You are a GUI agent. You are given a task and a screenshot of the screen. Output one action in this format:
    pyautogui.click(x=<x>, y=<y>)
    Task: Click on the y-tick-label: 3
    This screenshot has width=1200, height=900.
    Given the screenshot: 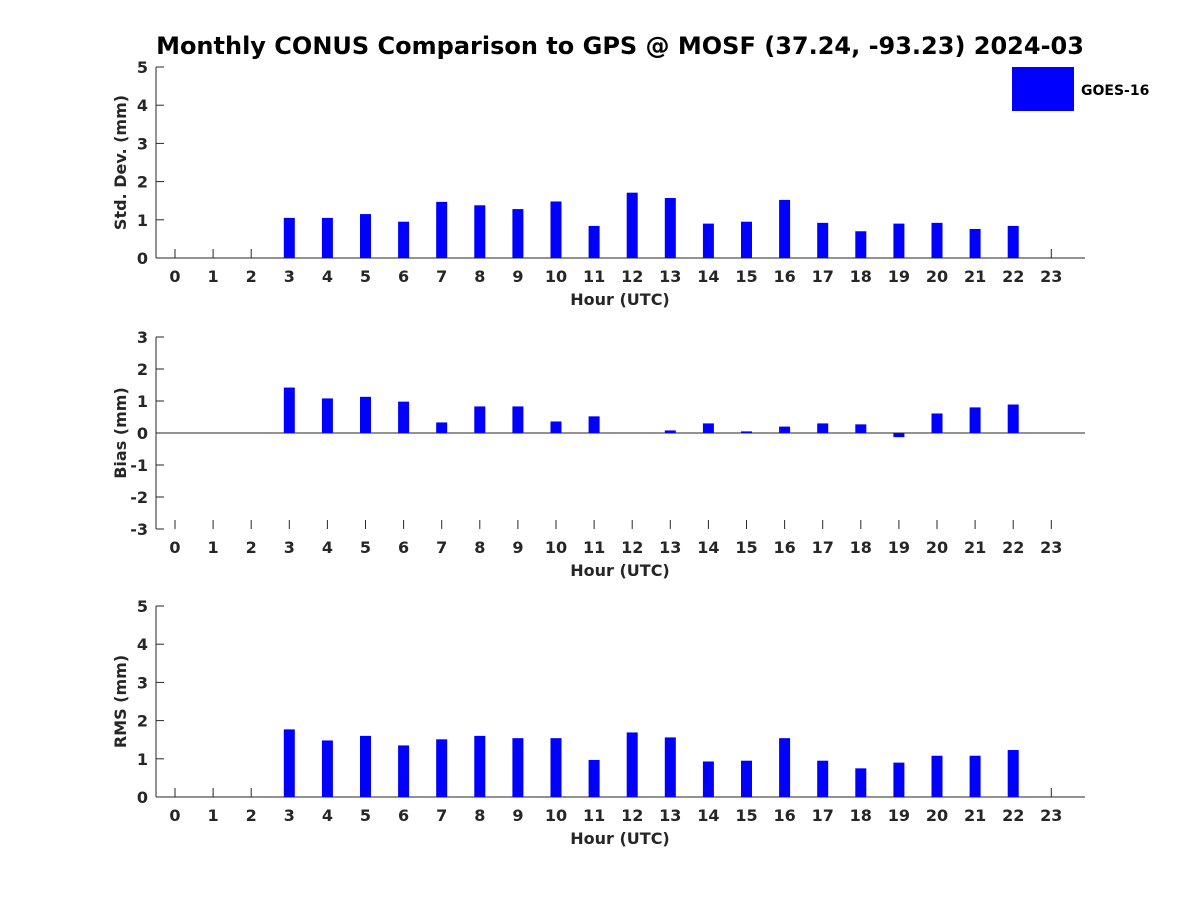 What is the action you would take?
    pyautogui.click(x=142, y=337)
    